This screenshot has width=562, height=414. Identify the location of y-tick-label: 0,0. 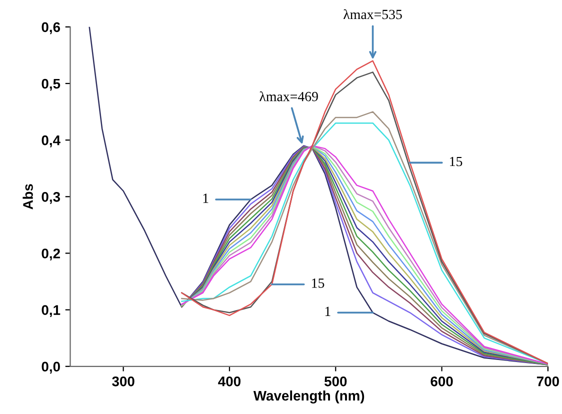
(51, 368).